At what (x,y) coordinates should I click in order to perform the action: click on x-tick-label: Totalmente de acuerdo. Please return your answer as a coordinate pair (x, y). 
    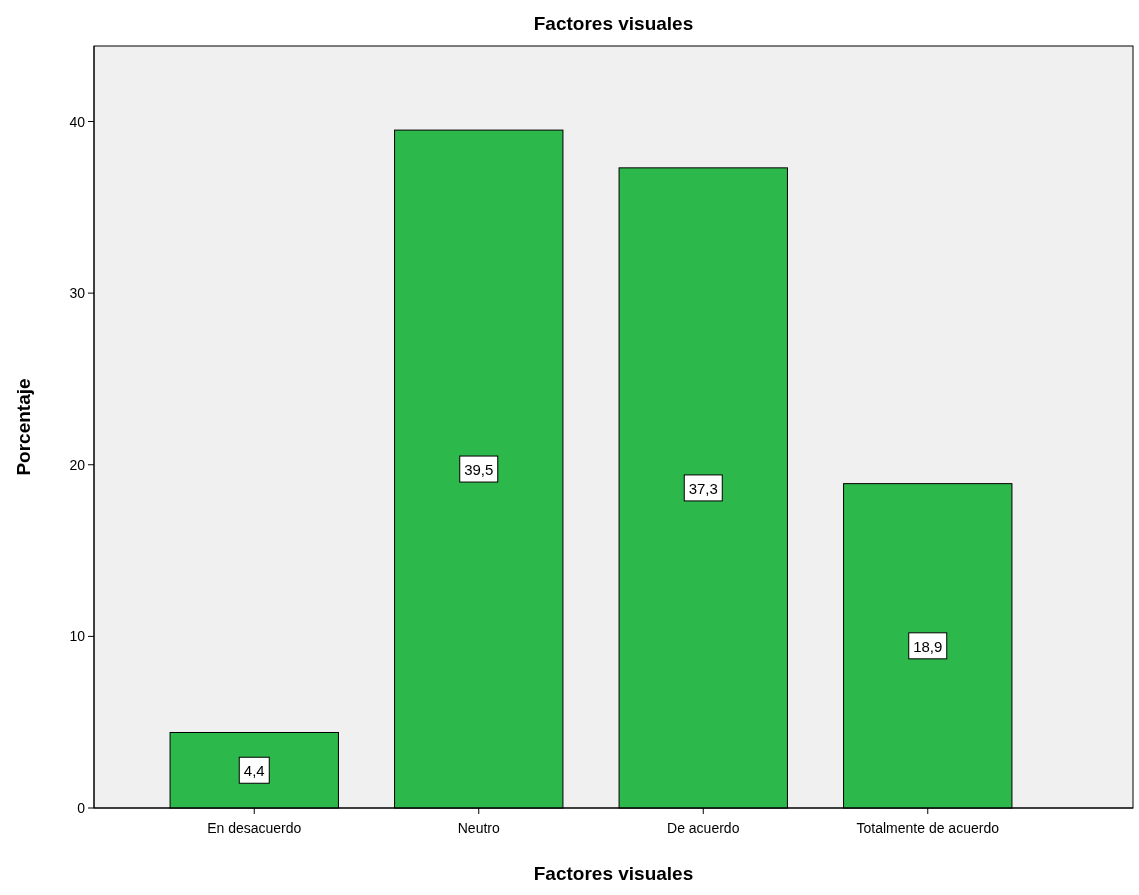
    Looking at the image, I should click on (928, 828).